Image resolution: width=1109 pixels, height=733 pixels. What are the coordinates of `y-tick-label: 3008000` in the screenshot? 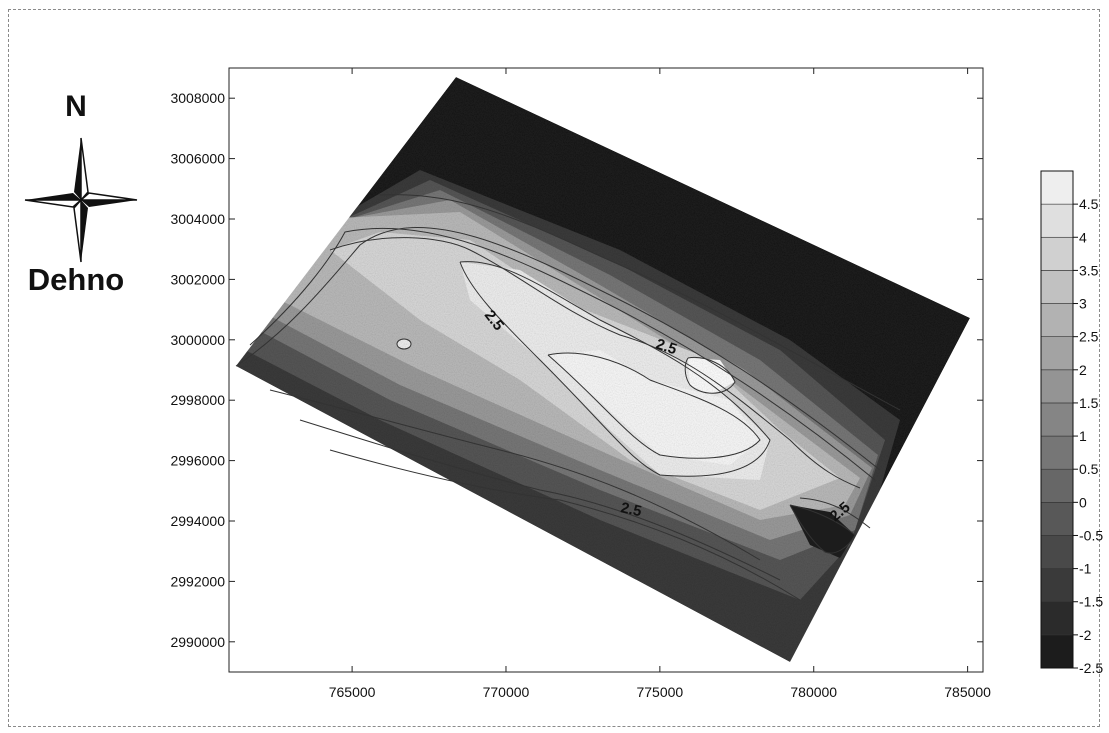 It's located at (197, 98).